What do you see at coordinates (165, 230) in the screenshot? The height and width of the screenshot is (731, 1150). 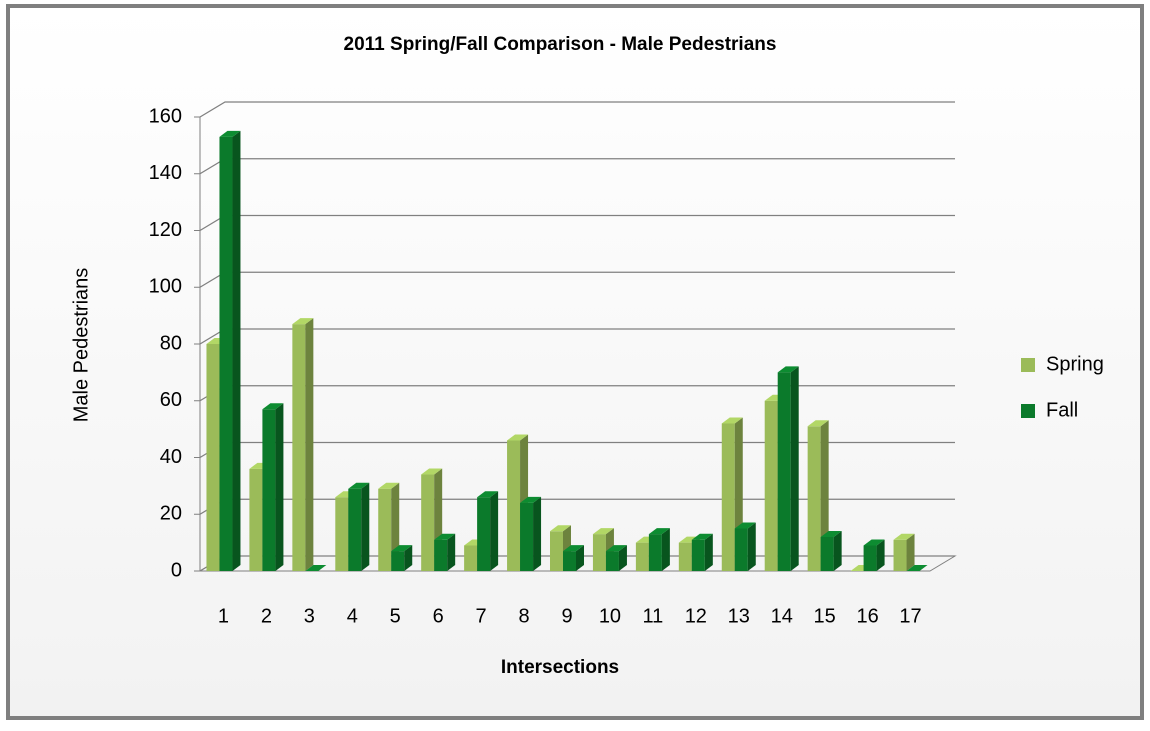 I see `y-tick-label: 120` at bounding box center [165, 230].